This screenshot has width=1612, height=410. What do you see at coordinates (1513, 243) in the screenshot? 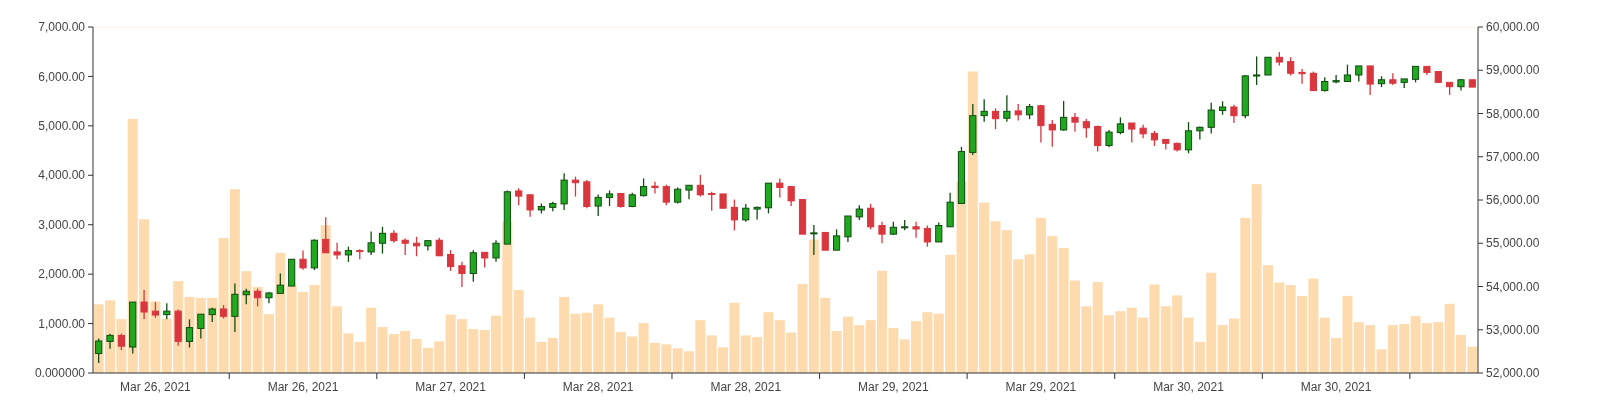
I see `y2-tick-label: 55,000.00` at bounding box center [1513, 243].